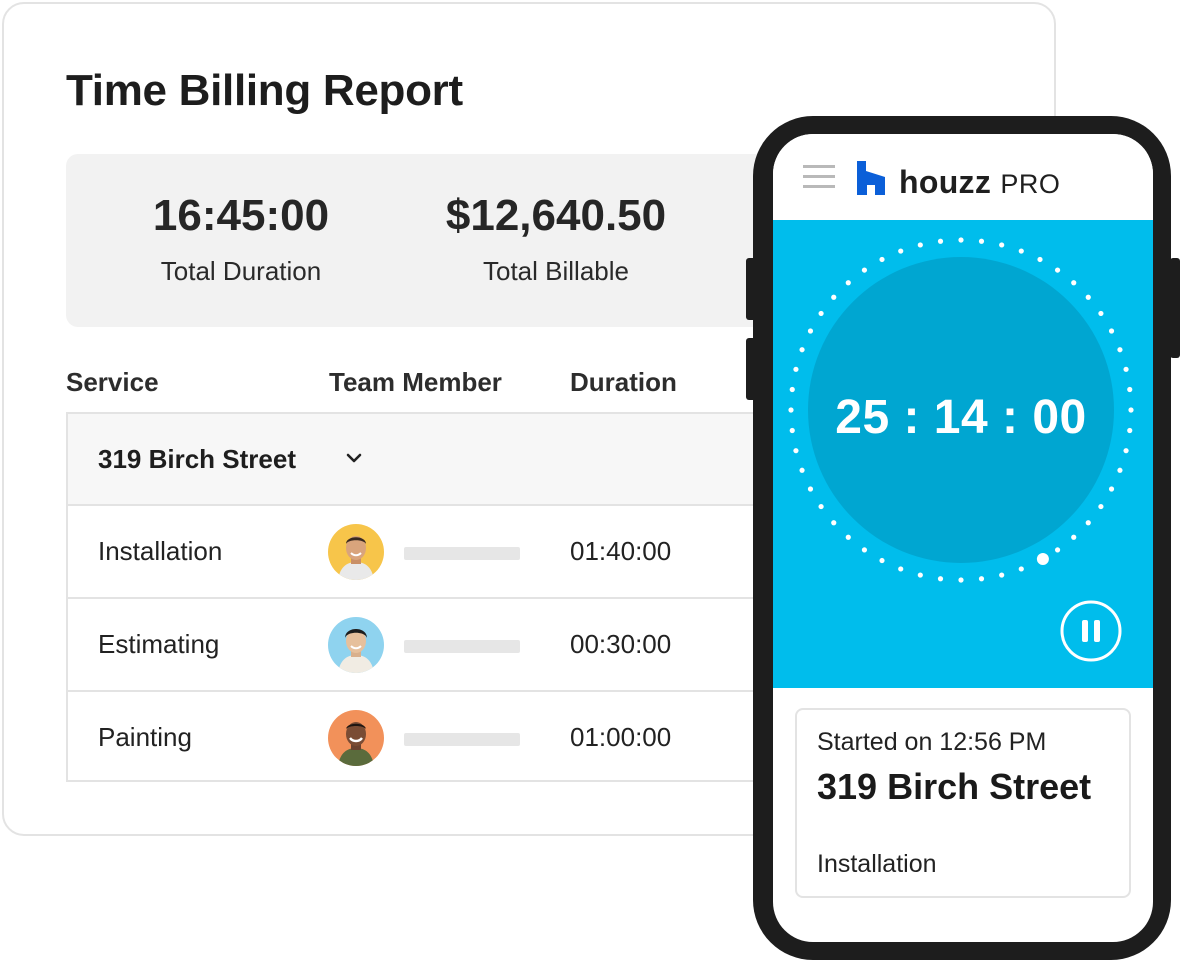 The image size is (1182, 960). Describe the element at coordinates (623, 382) in the screenshot. I see `column-header-duration: Duration` at that location.